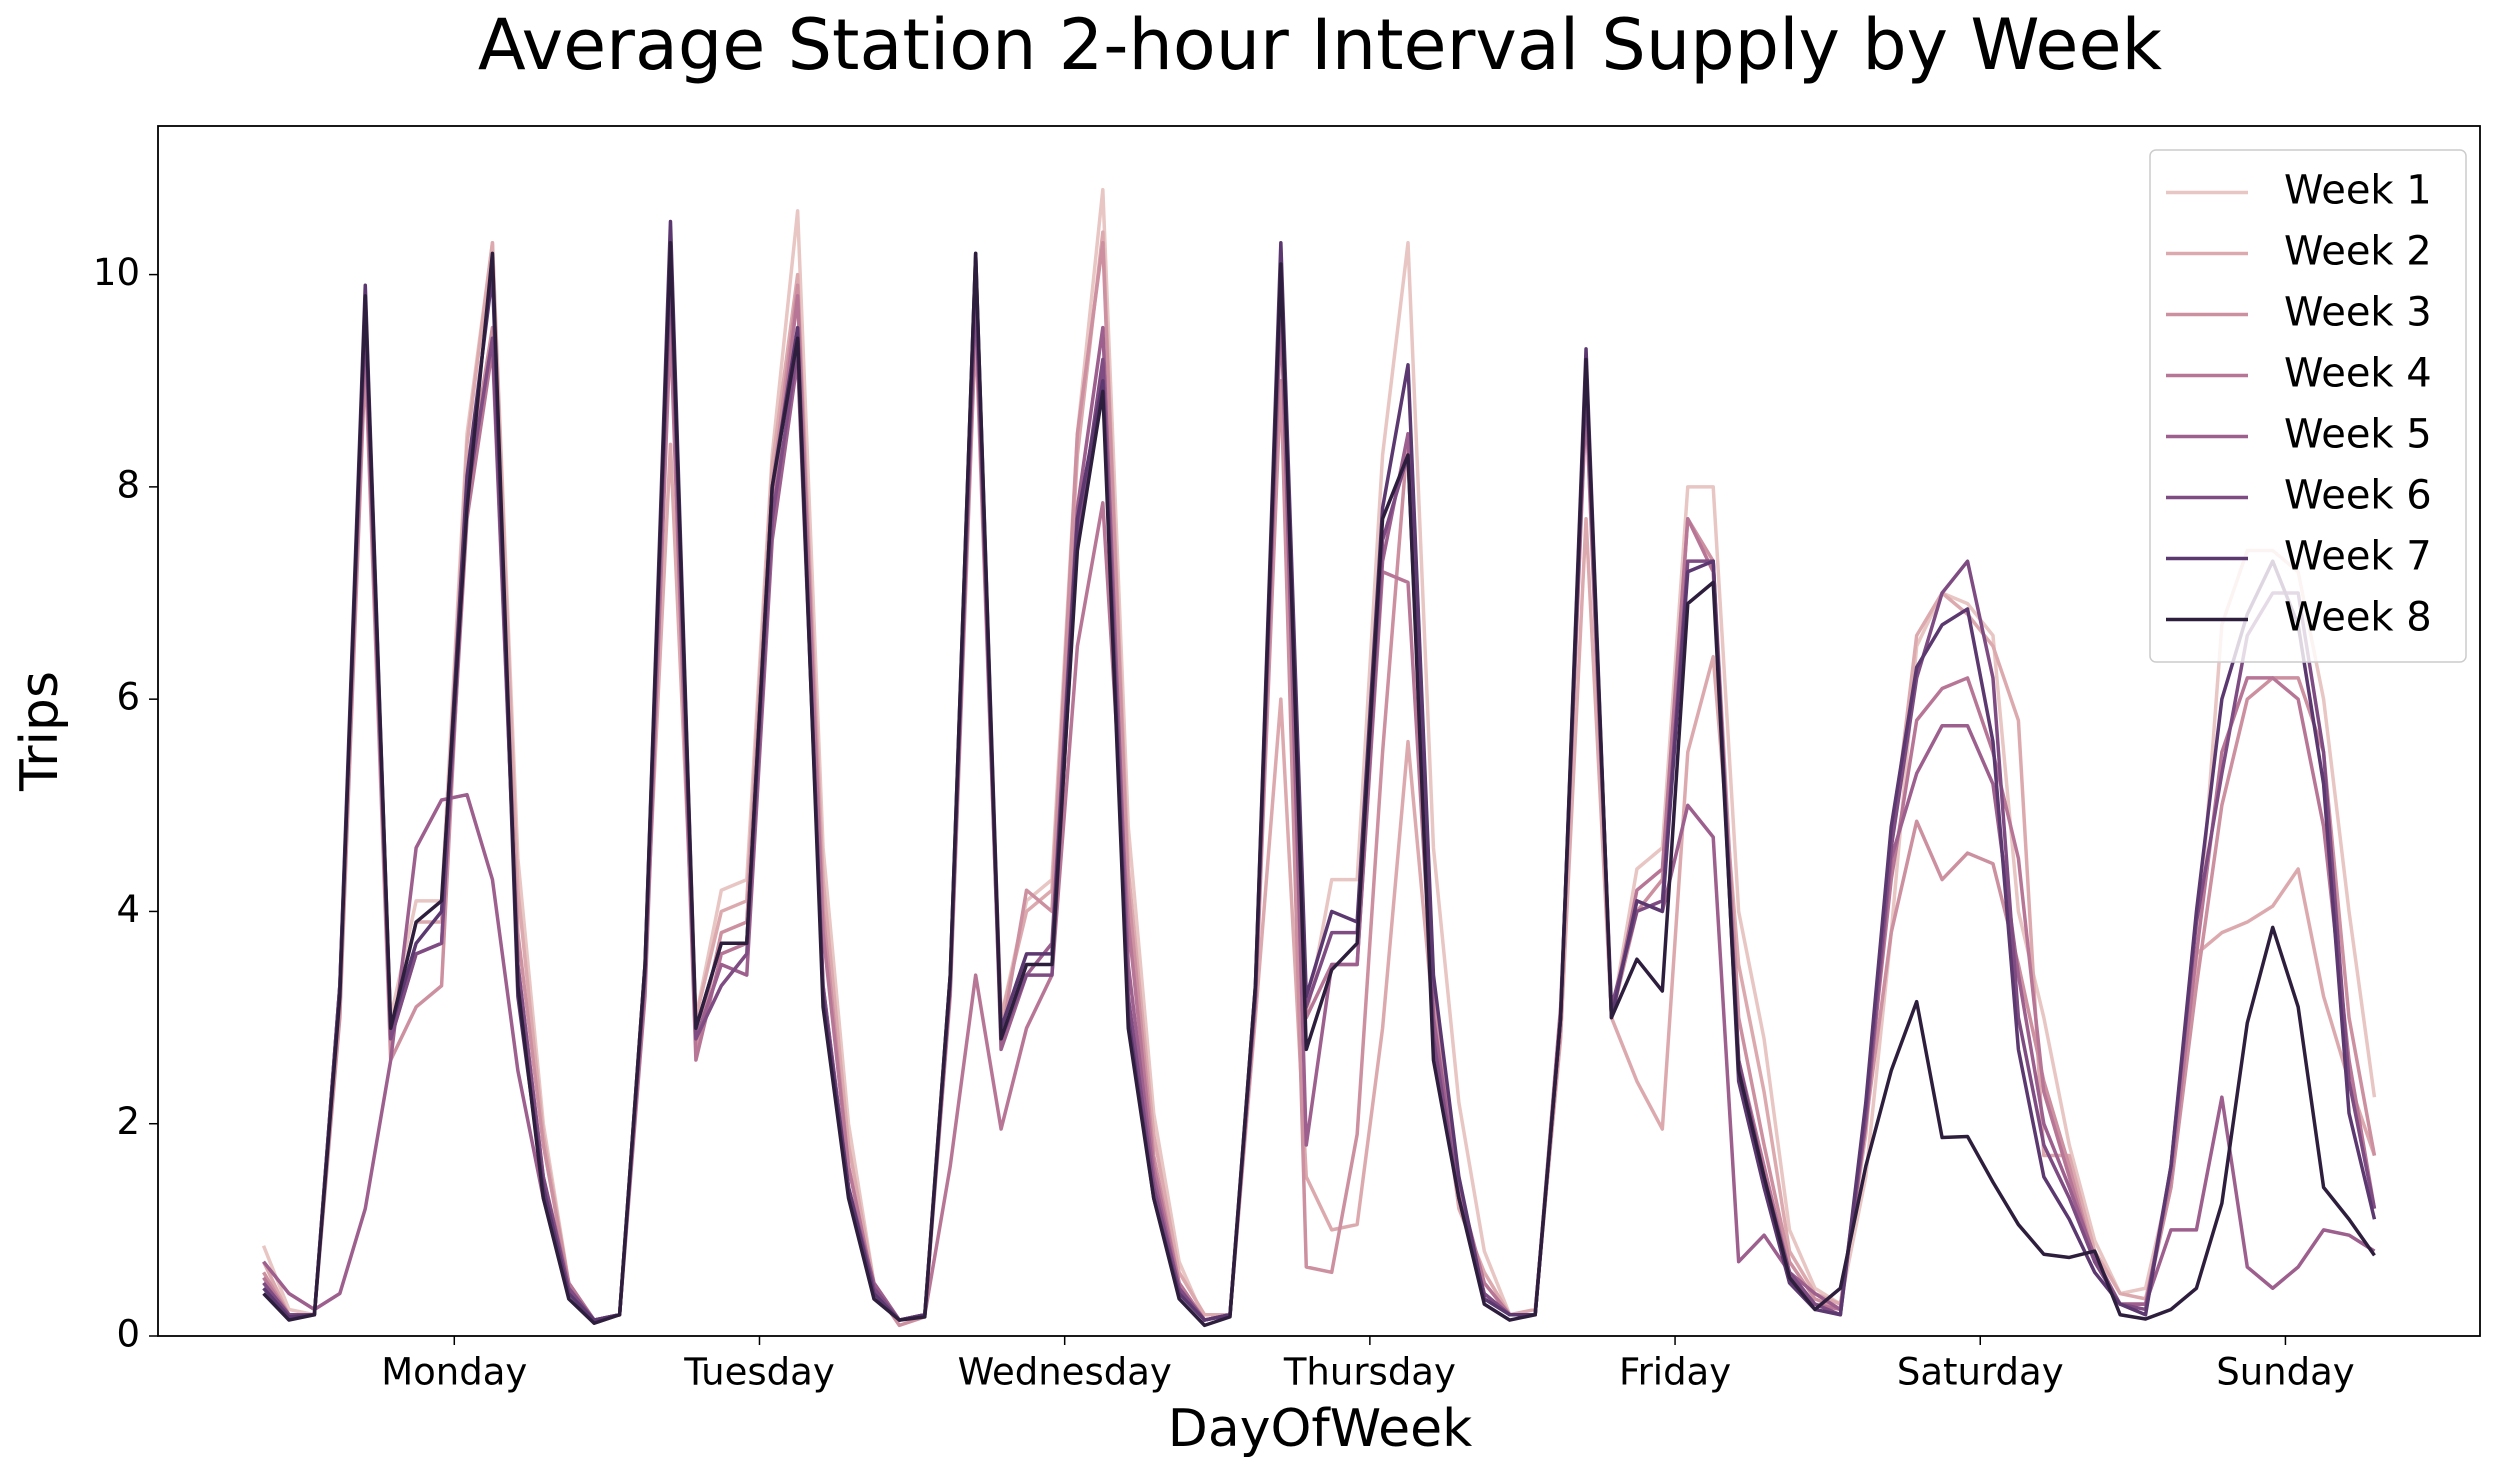 This screenshot has height=1481, width=2506. I want to click on legend-label: Week 8, so click(2358, 618).